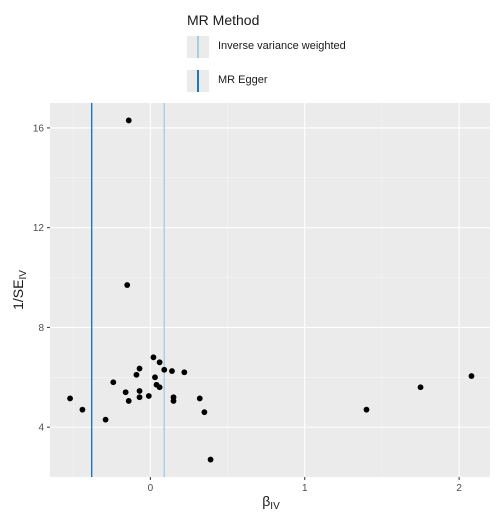  Describe the element at coordinates (39, 128) in the screenshot. I see `y-tick-label: 16` at that location.